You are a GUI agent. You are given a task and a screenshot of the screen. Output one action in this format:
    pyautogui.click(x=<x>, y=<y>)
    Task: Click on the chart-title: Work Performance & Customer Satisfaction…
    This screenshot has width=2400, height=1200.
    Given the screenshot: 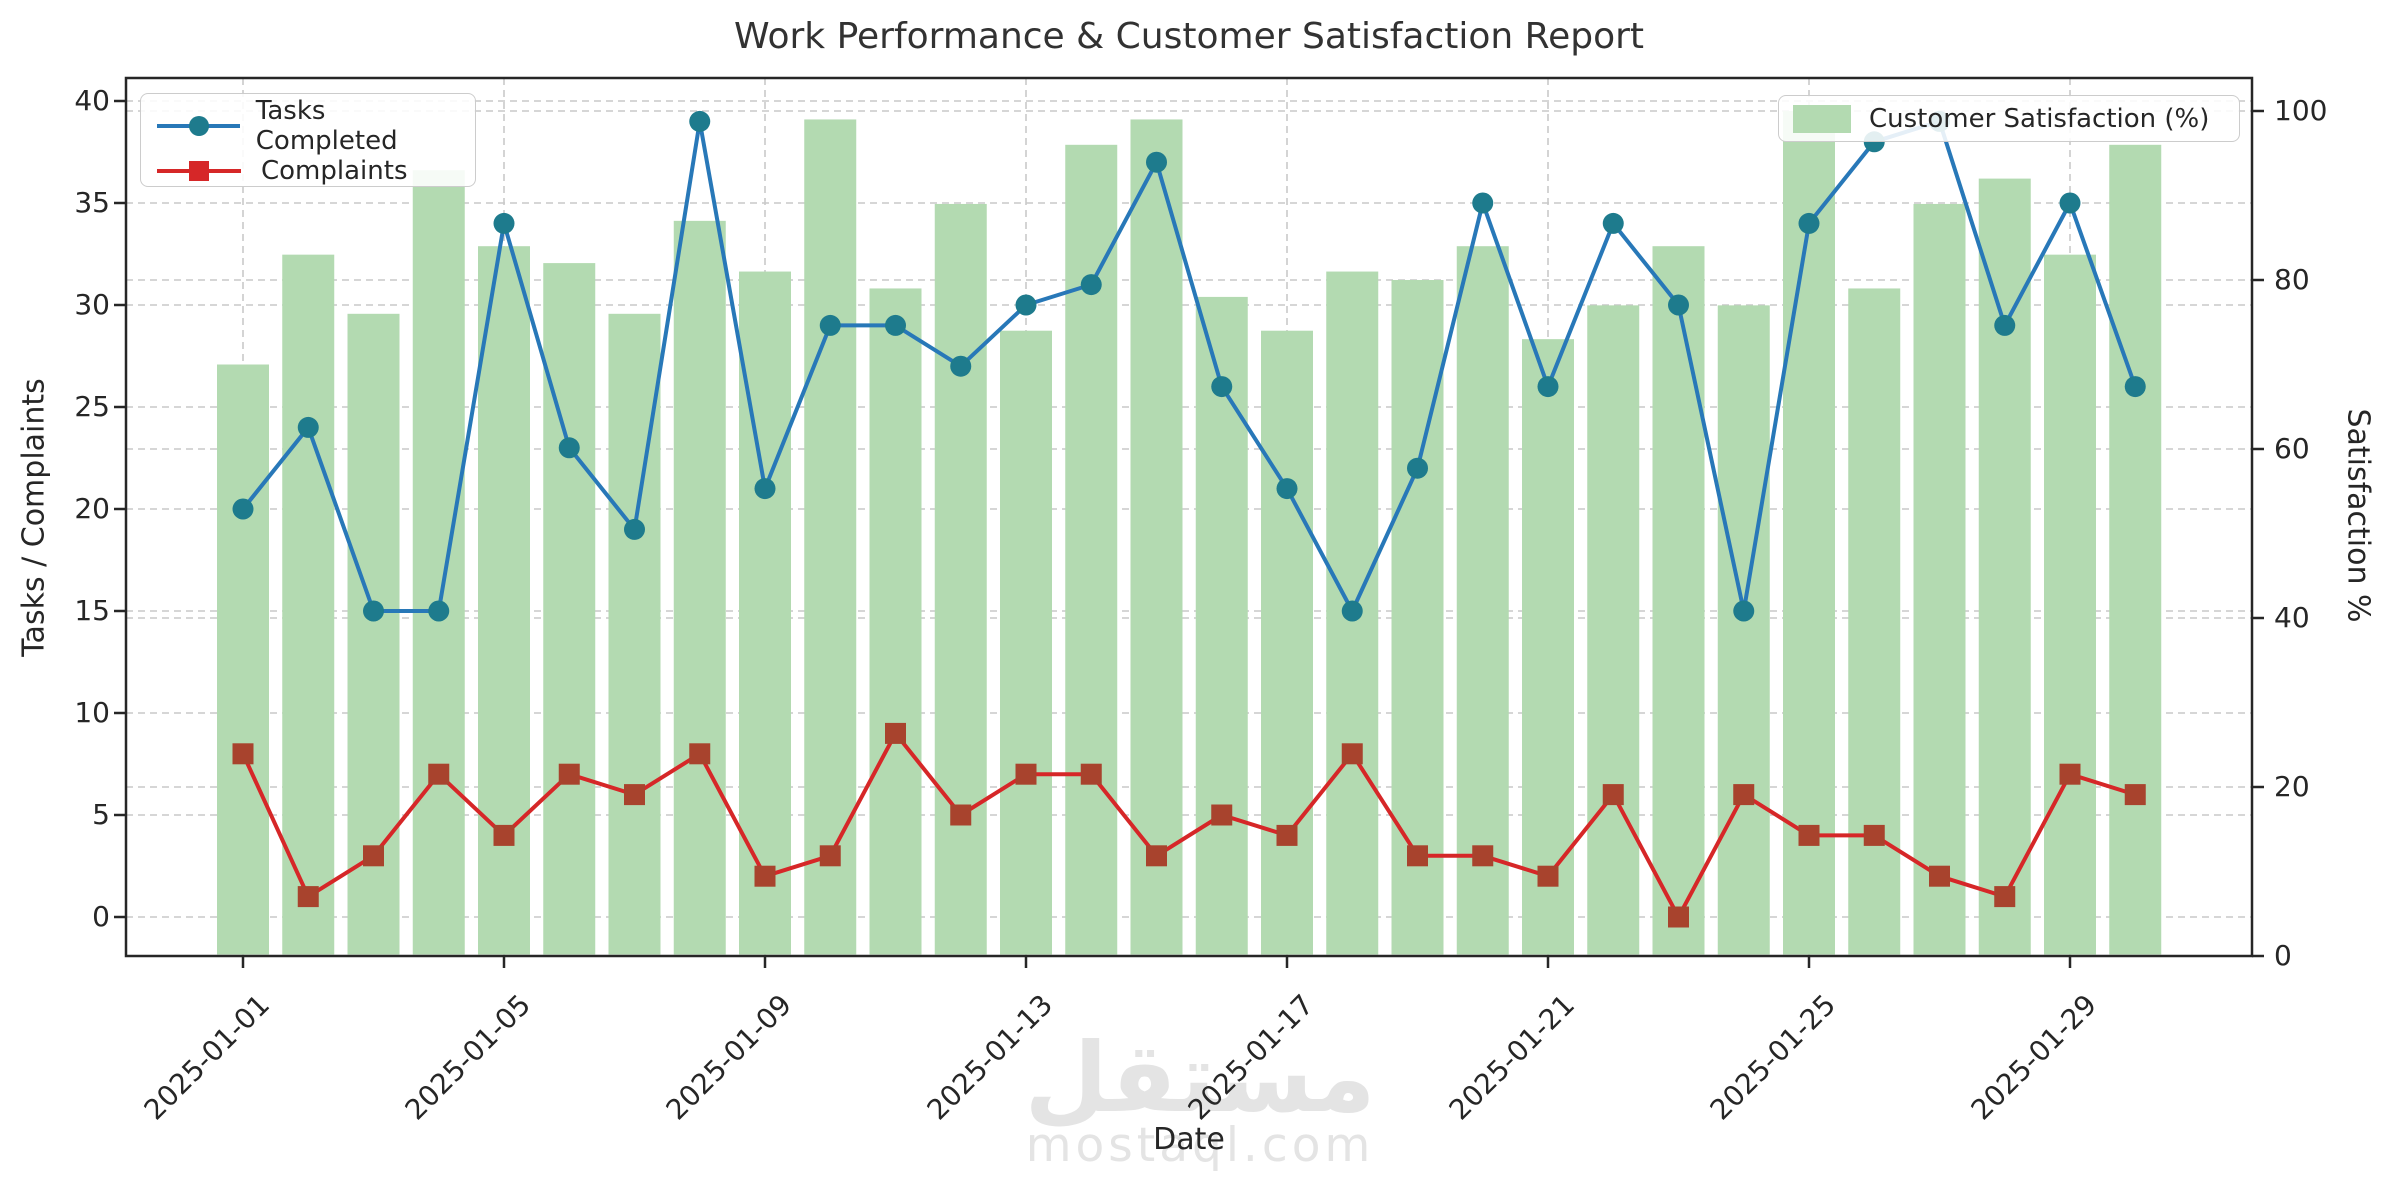 What is the action you would take?
    pyautogui.click(x=1189, y=36)
    